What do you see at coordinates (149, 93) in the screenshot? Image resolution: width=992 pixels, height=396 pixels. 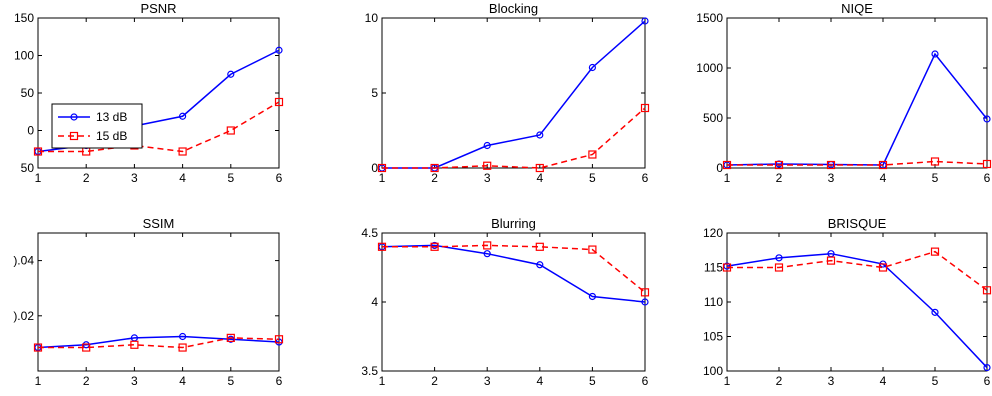 I see `chart-psnr: PSNR 1 2 3 4 5 6 50 0 50 100 150 13 dB 15 dB` at bounding box center [149, 93].